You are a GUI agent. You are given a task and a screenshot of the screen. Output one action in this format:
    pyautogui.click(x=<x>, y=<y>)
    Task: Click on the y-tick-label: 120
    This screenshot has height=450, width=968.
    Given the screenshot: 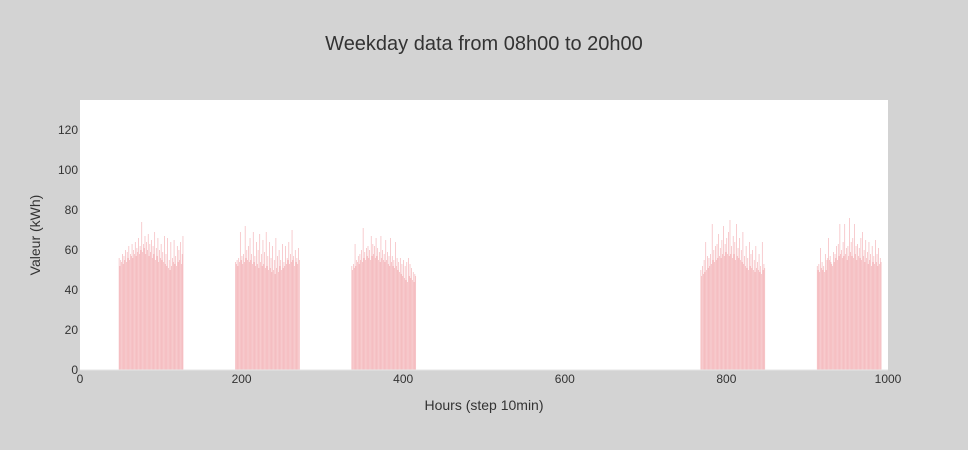 What is the action you would take?
    pyautogui.click(x=68, y=130)
    